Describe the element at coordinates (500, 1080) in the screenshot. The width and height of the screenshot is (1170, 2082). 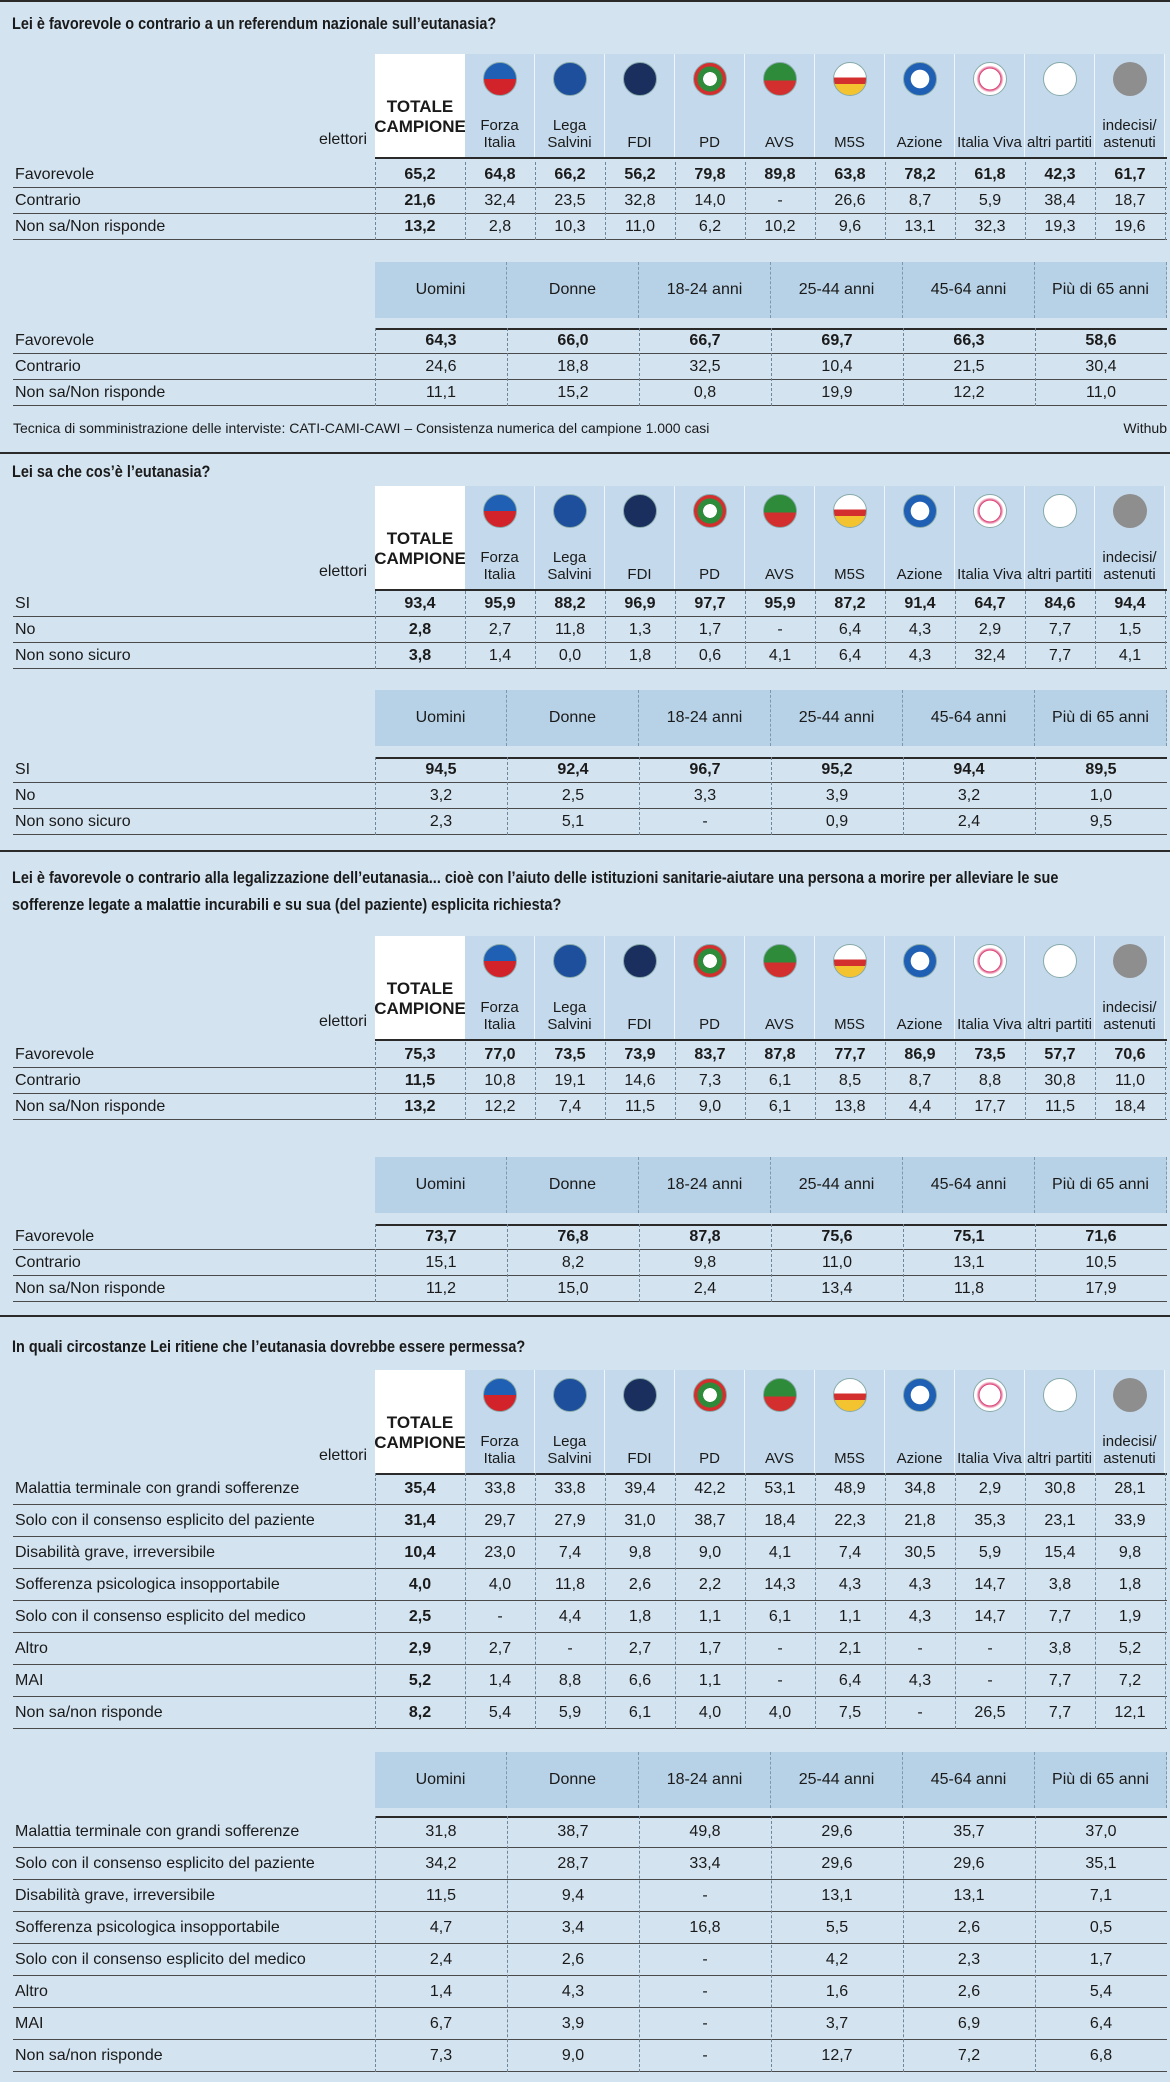
I see `party-value: 10,8` at that location.